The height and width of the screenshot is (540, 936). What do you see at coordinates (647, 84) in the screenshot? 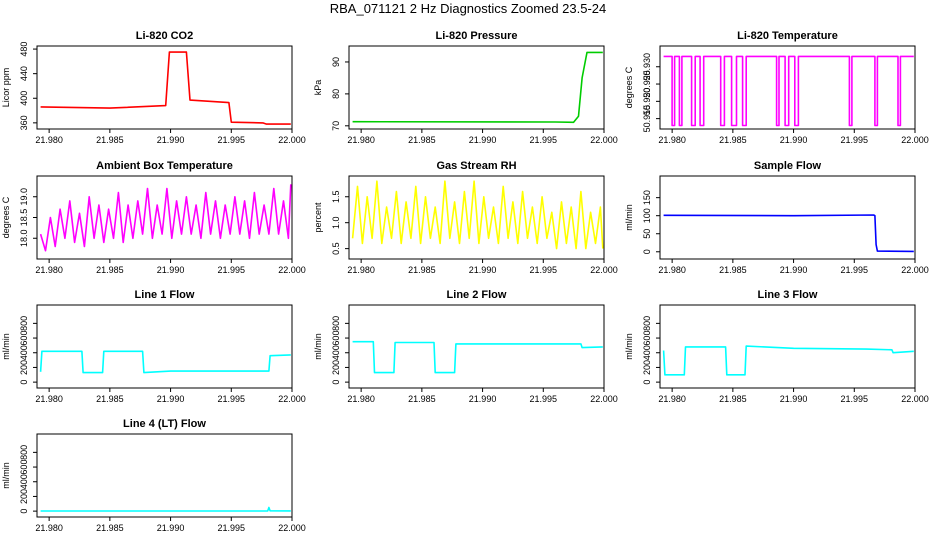
I see `y-tick-label: 50.925` at bounding box center [647, 84].